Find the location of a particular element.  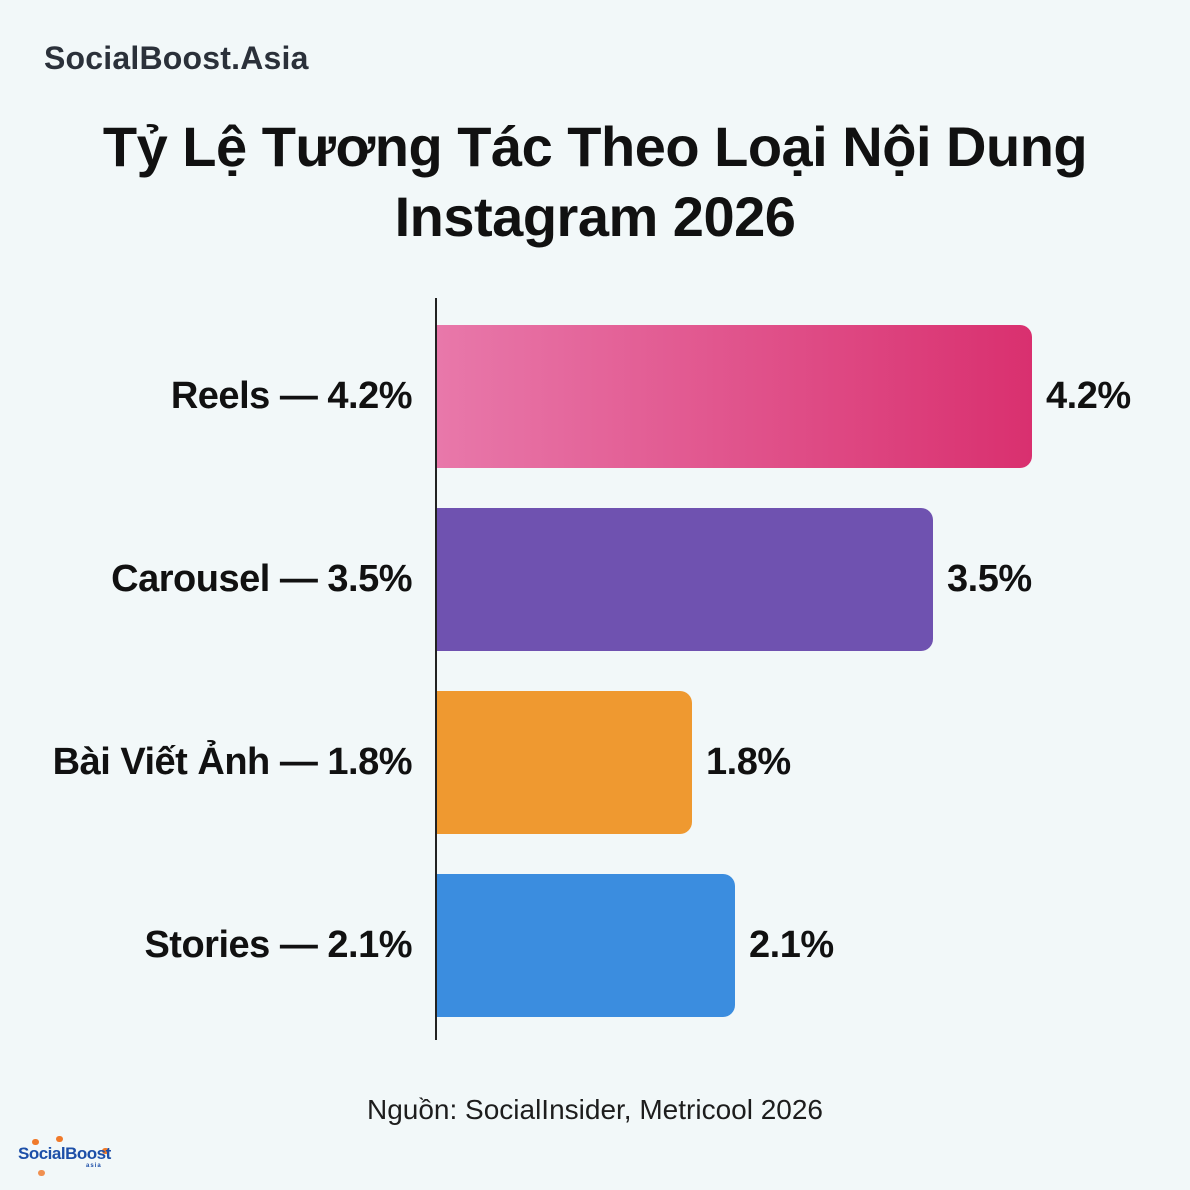

chart-title-line1: Tỷ Lệ Tương Tác Theo Loại Nội Dung is located at coordinates (595, 146).